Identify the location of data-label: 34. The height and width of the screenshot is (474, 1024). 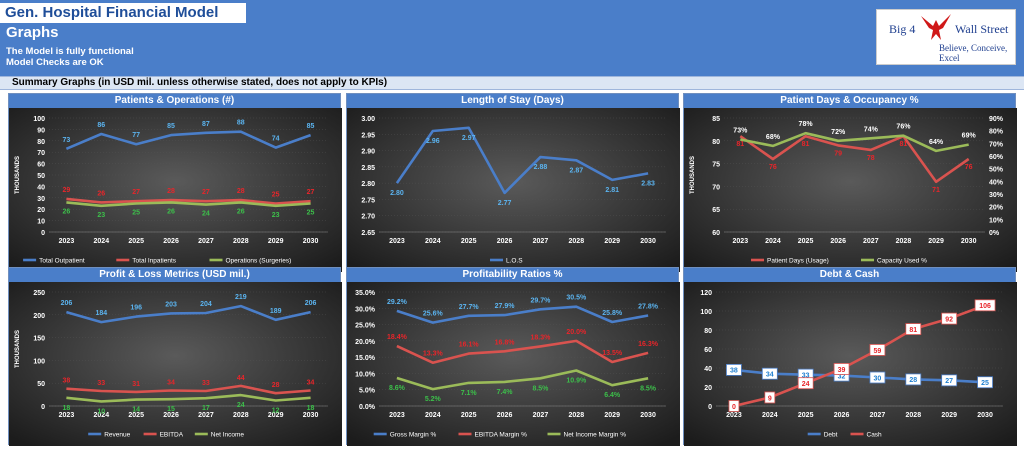
(770, 375).